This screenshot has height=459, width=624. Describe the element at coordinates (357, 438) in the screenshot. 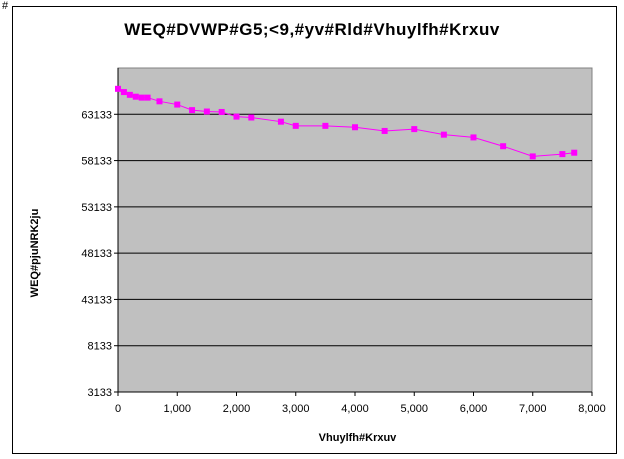

I see `x-axis-title: Vhuylfh#Krxuv` at that location.